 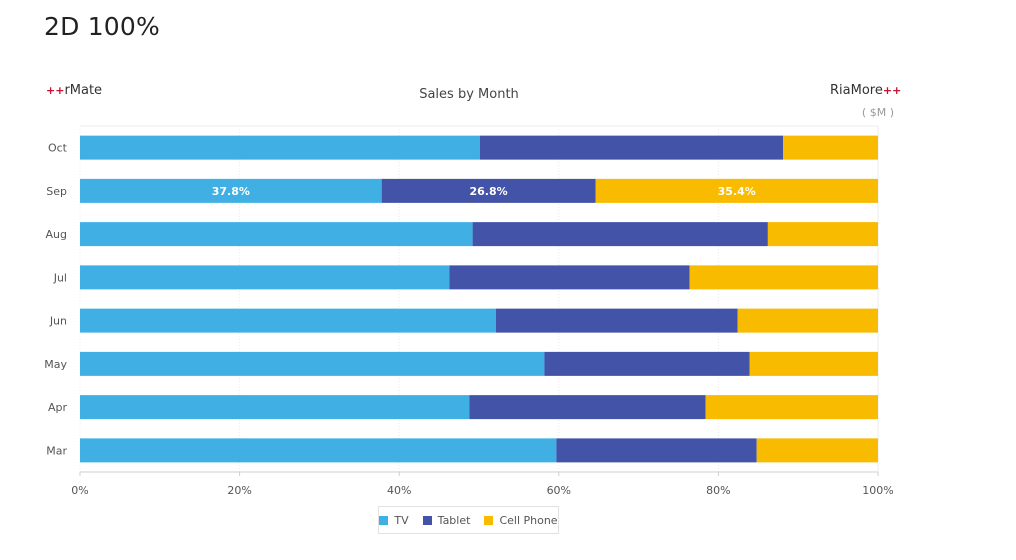 I want to click on data-label: 37.8%, so click(x=231, y=191).